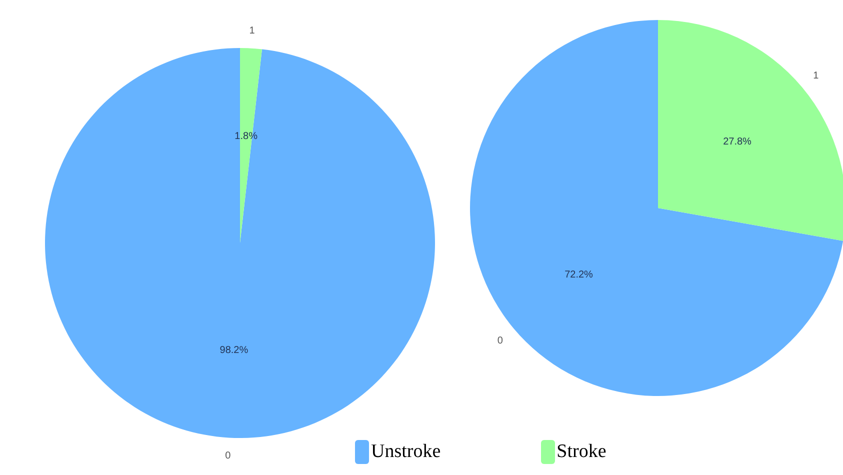 This screenshot has width=843, height=475. Describe the element at coordinates (406, 452) in the screenshot. I see `text: Unstroke` at that location.